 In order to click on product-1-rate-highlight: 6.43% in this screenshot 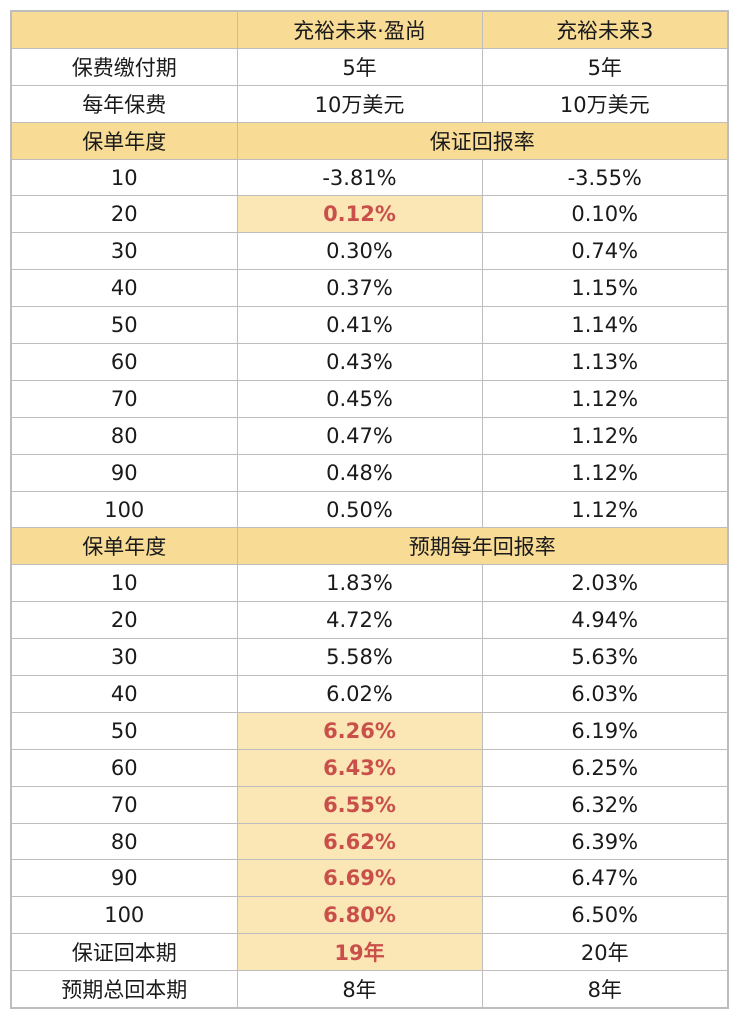, I will do `click(359, 767)`.